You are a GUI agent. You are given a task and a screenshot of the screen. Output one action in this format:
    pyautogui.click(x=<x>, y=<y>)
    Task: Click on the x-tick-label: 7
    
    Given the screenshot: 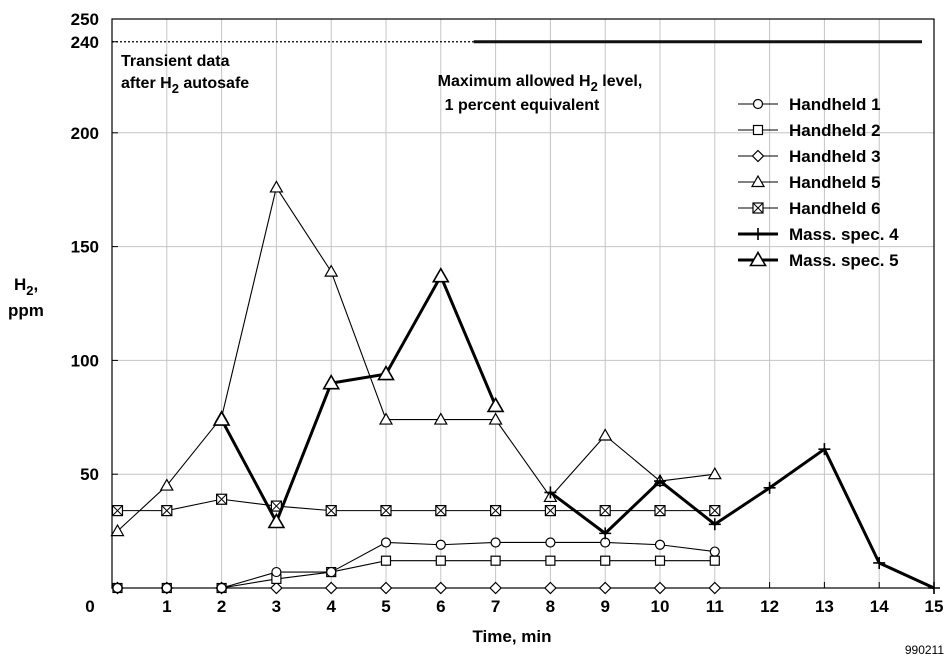 What is the action you would take?
    pyautogui.click(x=495, y=606)
    